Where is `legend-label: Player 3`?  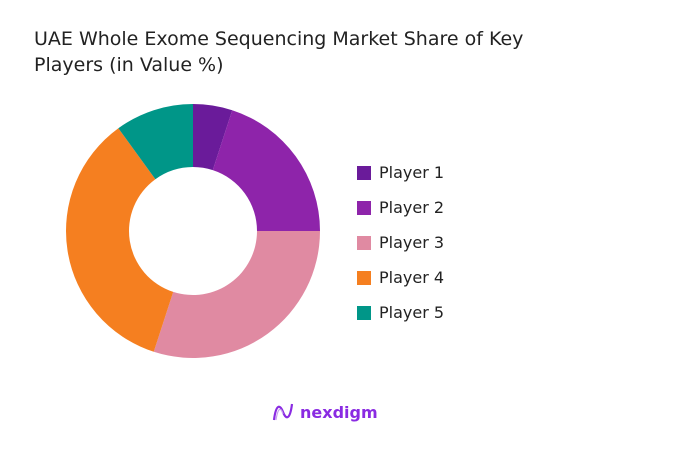 legend-label: Player 3 is located at coordinates (412, 242).